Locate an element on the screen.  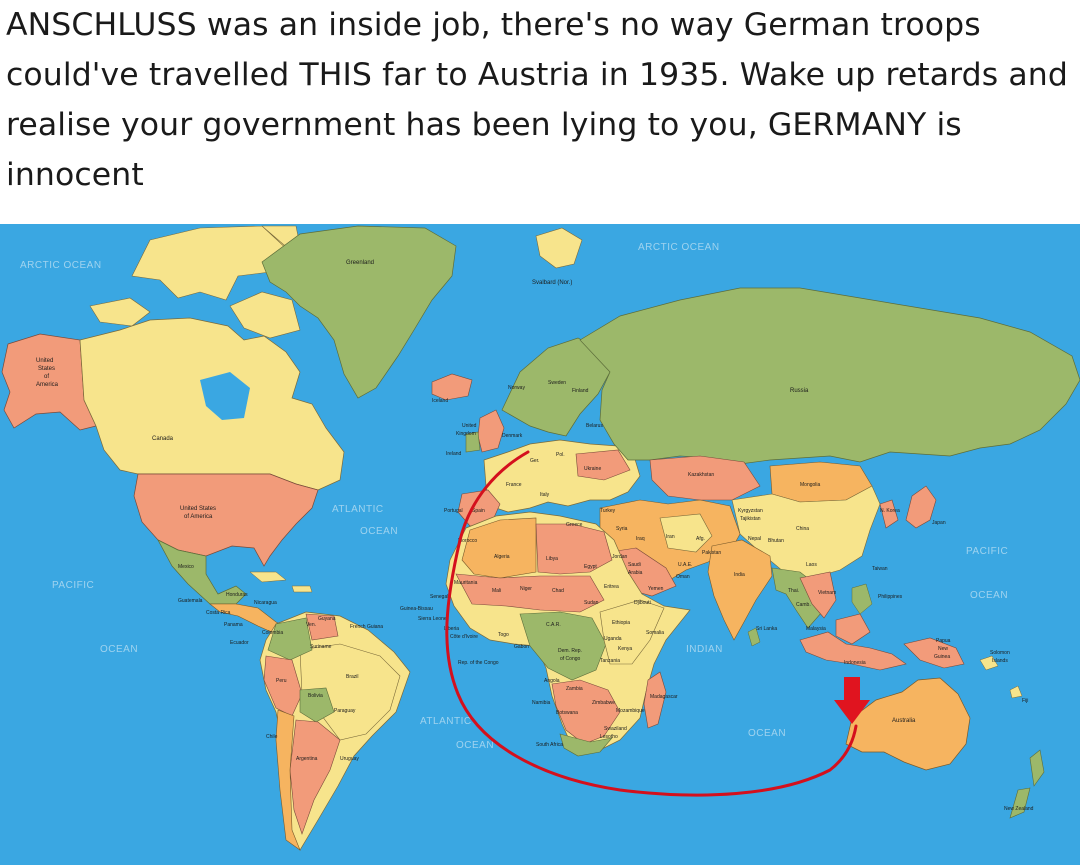
country-label: Suriname is located at coordinates (321, 647).